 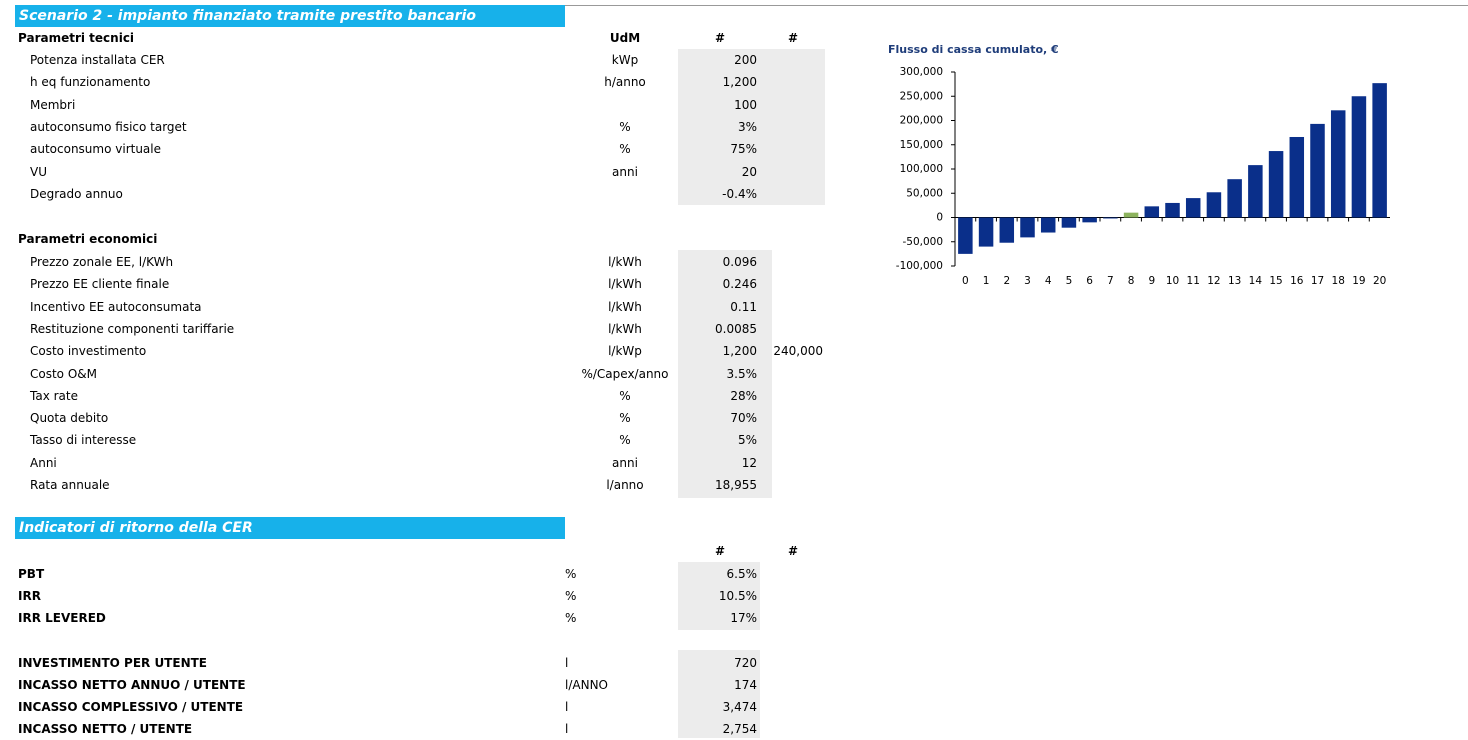 I want to click on indicators-title: Indicatori di ritorno della CER, so click(x=290, y=528).